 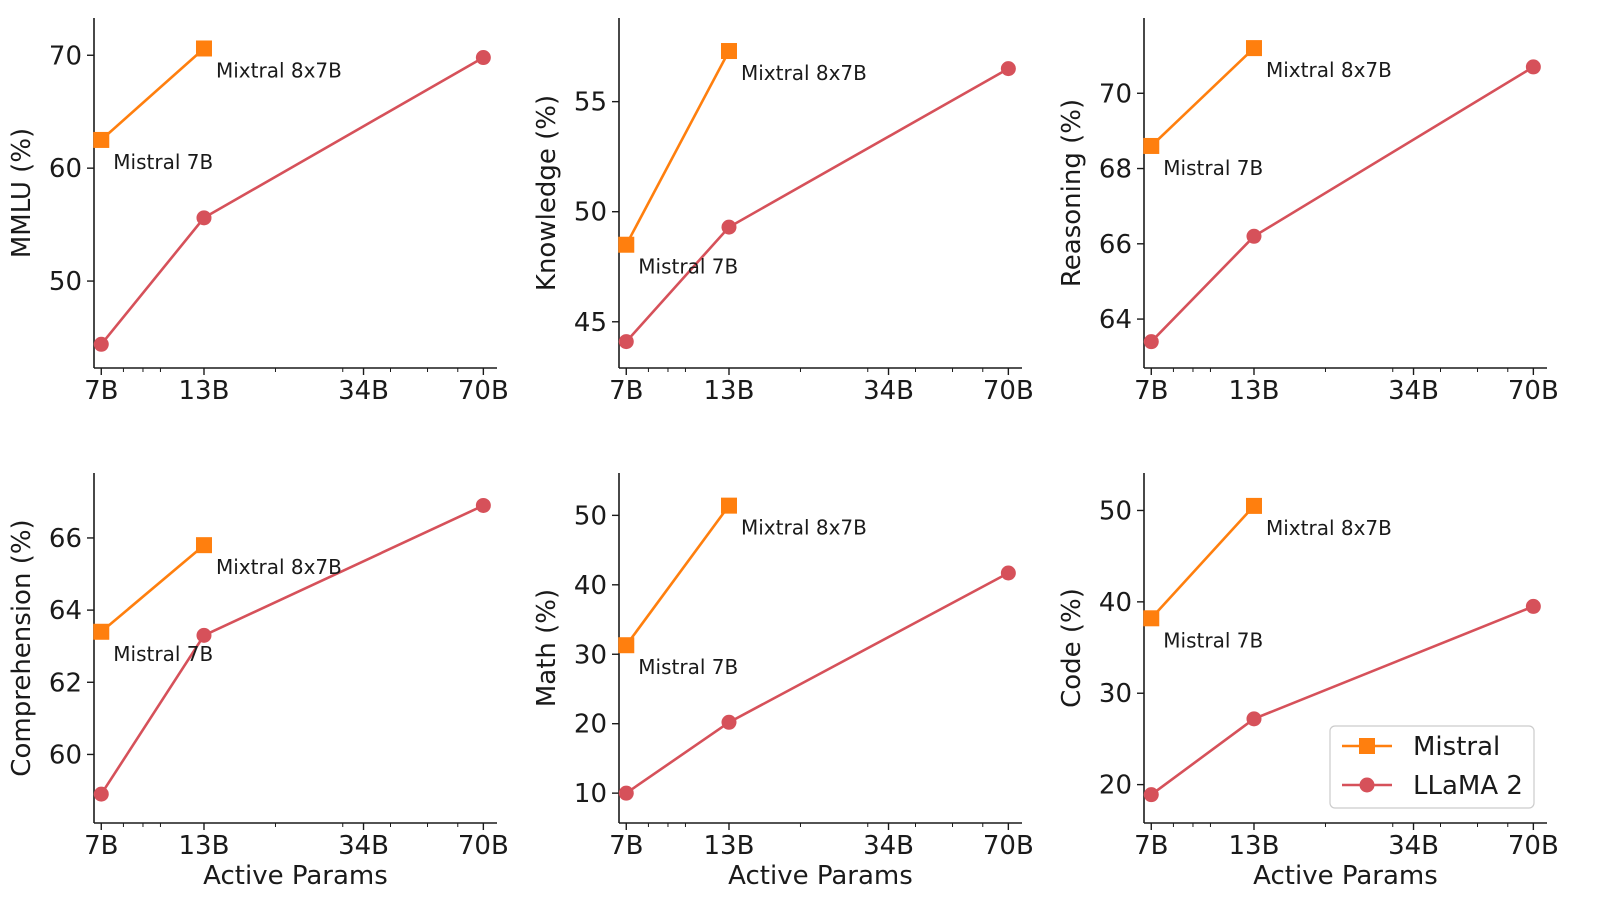 What do you see at coordinates (1115, 94) in the screenshot?
I see `y-tick-label: 70` at bounding box center [1115, 94].